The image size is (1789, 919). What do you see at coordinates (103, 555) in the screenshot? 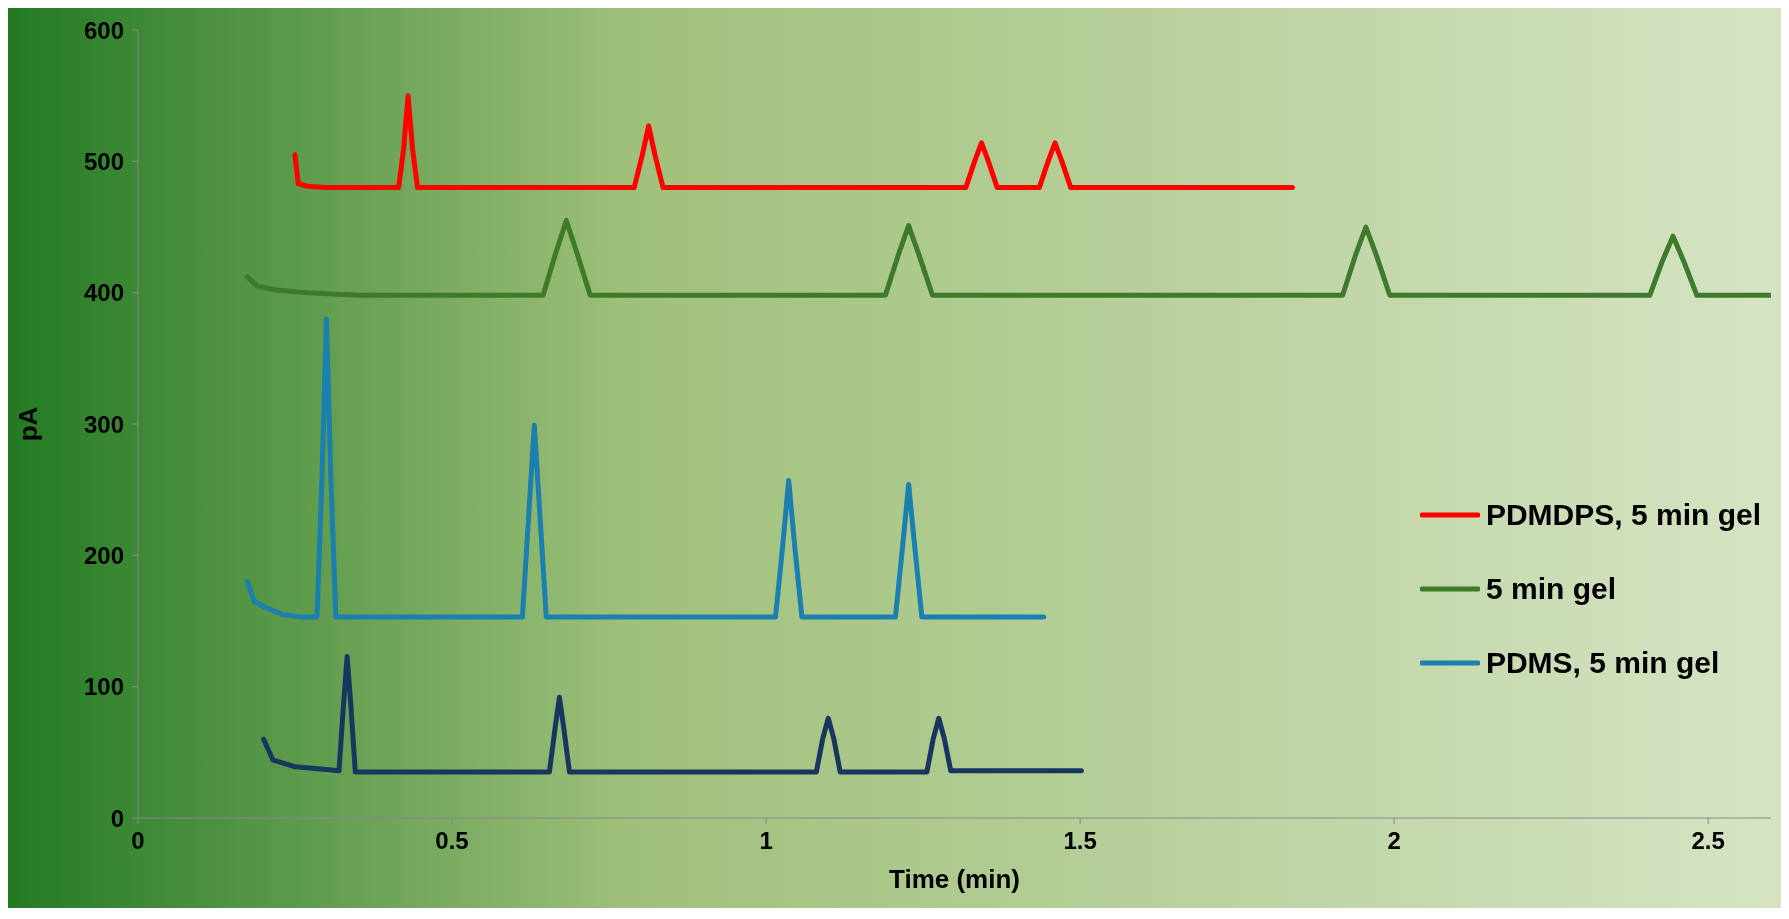
I see `y-tick-label: 200` at bounding box center [103, 555].